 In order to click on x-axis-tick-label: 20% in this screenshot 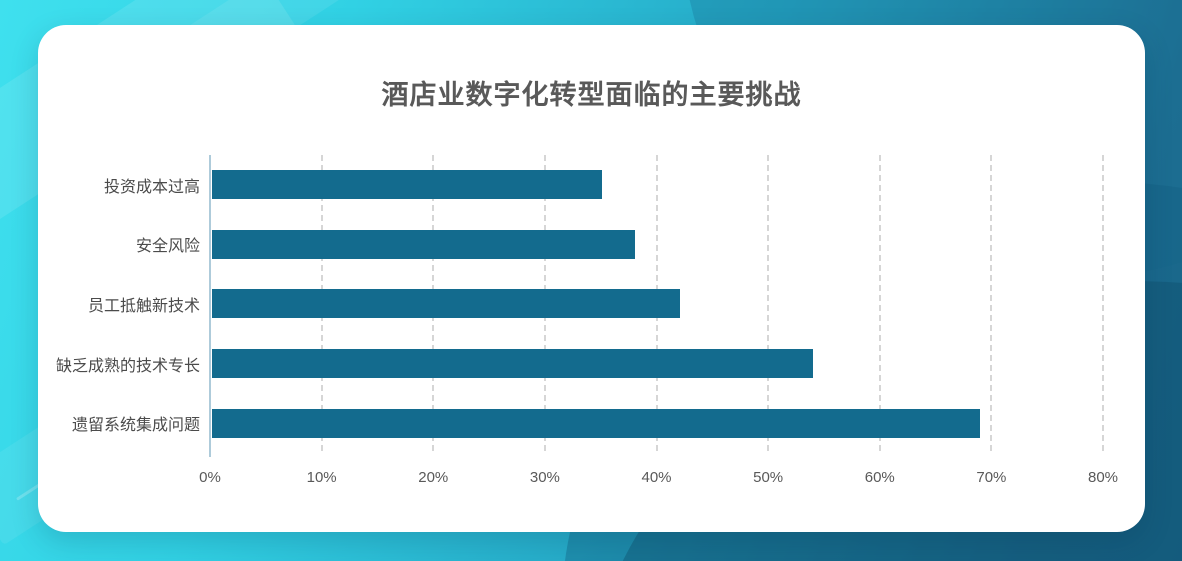, I will do `click(433, 477)`.